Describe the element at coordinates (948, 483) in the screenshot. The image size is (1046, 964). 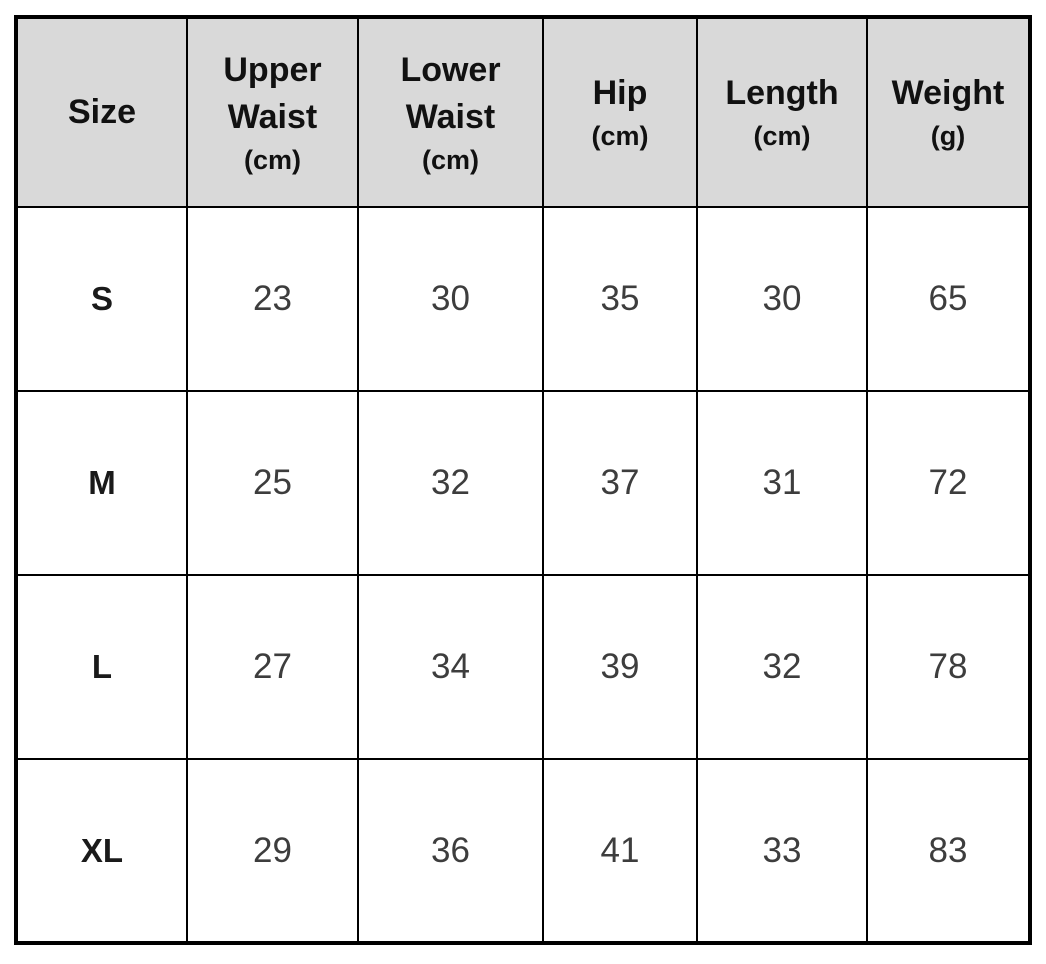
I see `cell-m-weight: 72` at that location.